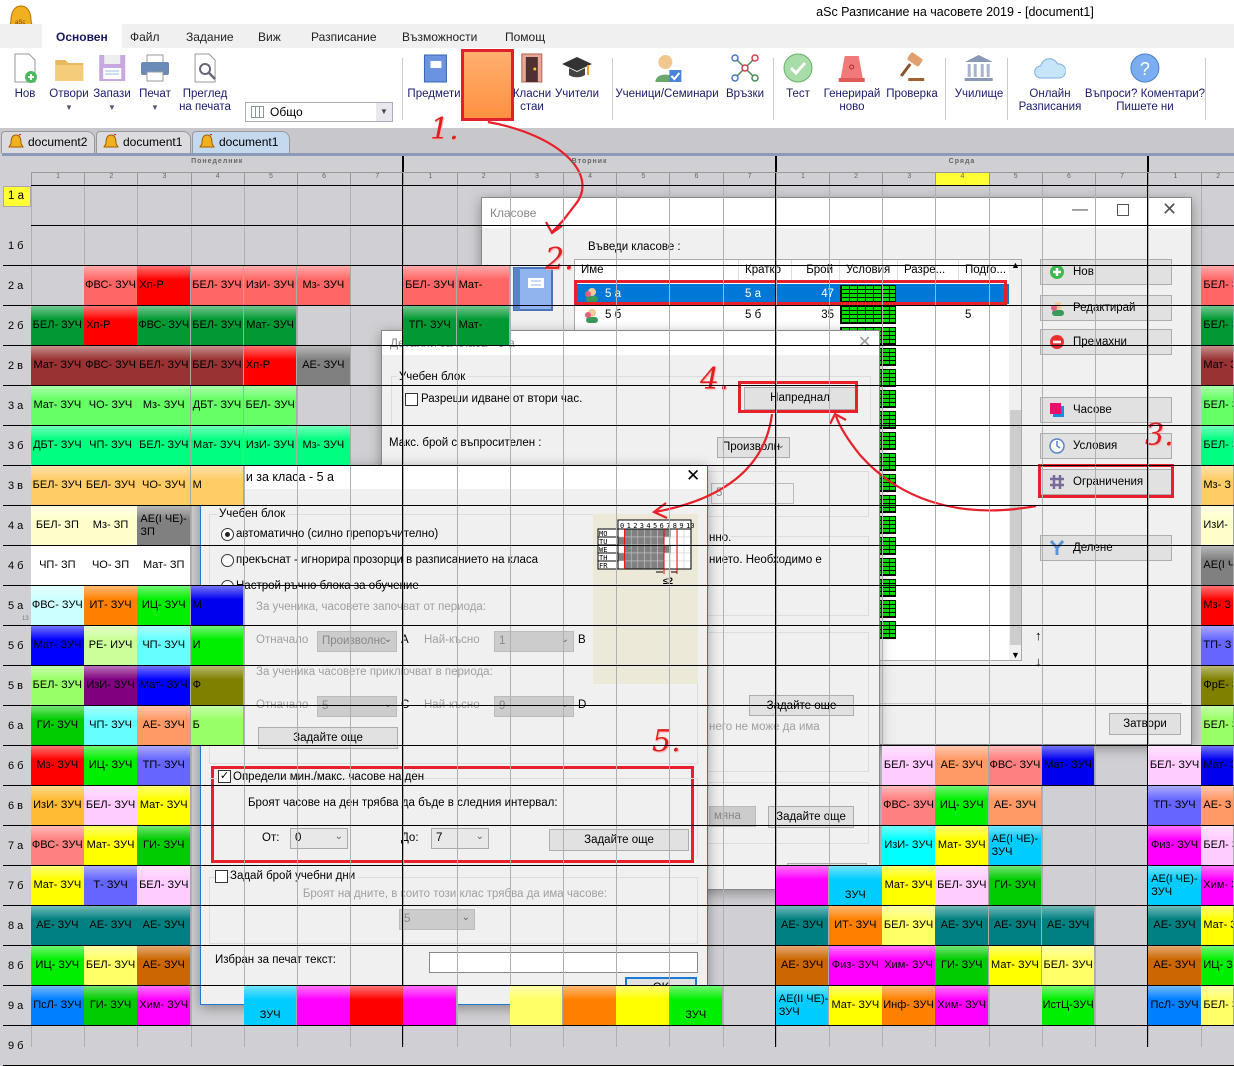  I want to click on lesson-cell: ДБТ- ЗУЧ, so click(217, 405).